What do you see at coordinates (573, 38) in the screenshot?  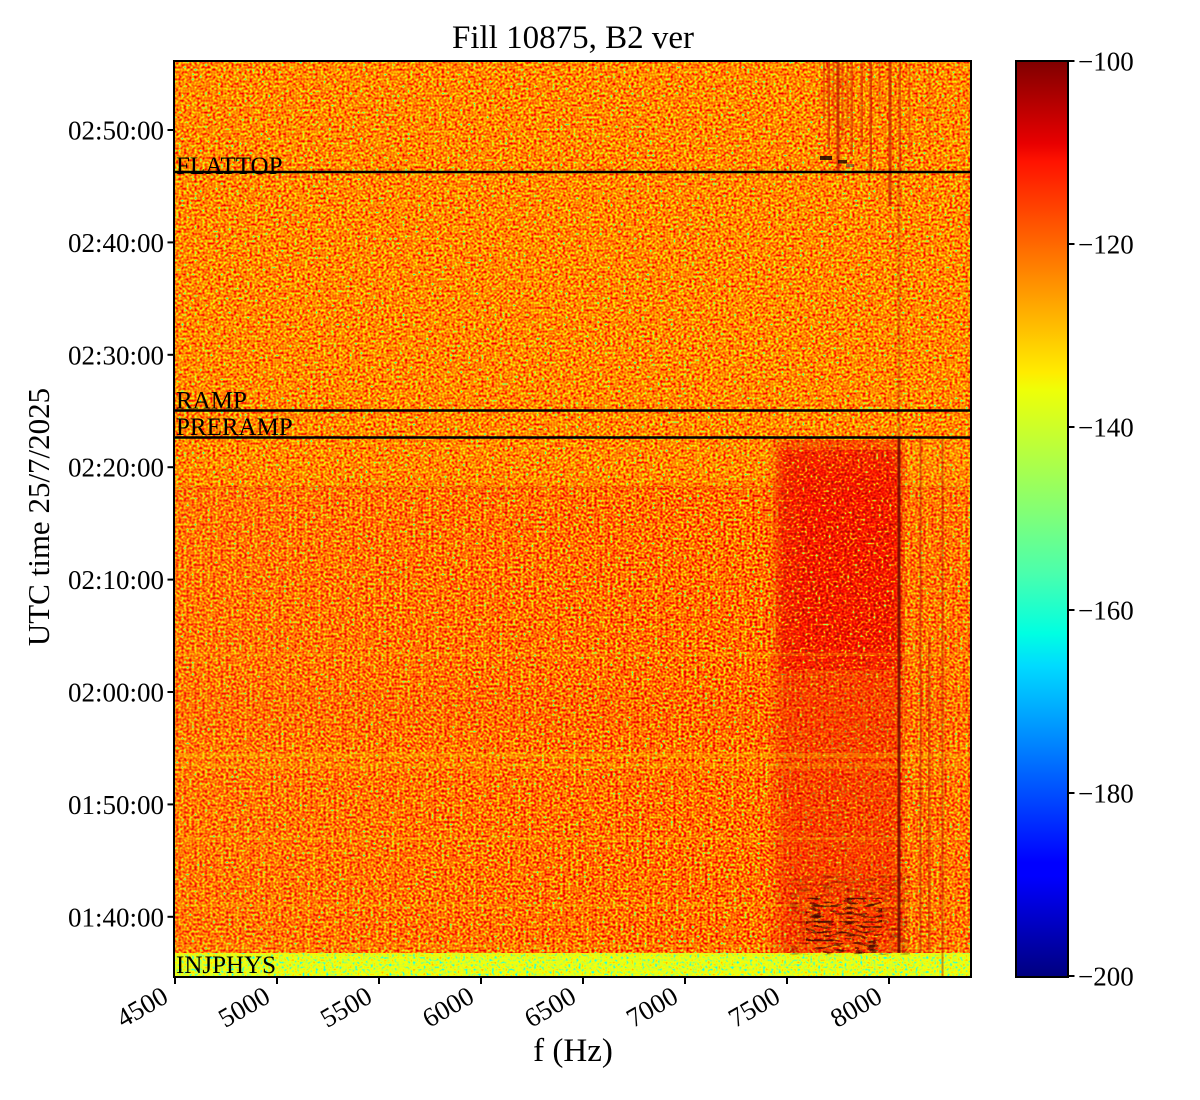 I see `svg-text: Fill 10875, B2 ver` at bounding box center [573, 38].